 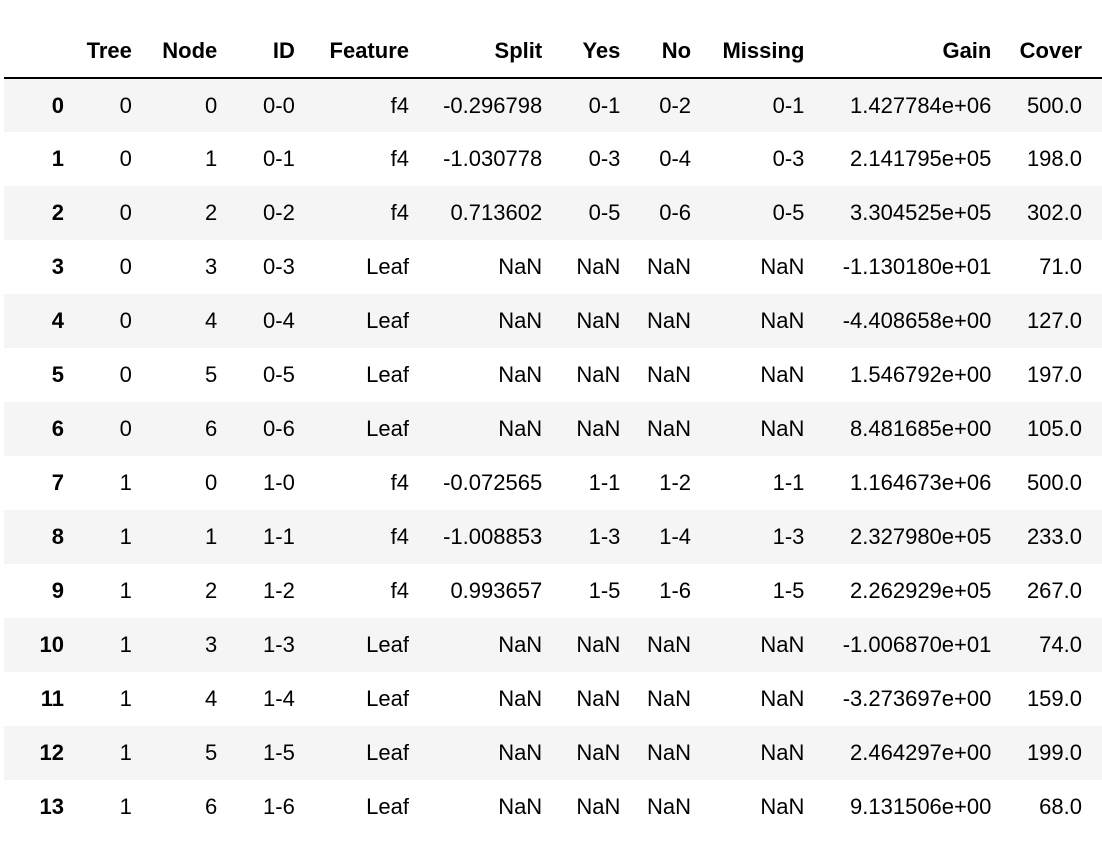 I want to click on cell-id: 0-4, so click(x=279, y=320).